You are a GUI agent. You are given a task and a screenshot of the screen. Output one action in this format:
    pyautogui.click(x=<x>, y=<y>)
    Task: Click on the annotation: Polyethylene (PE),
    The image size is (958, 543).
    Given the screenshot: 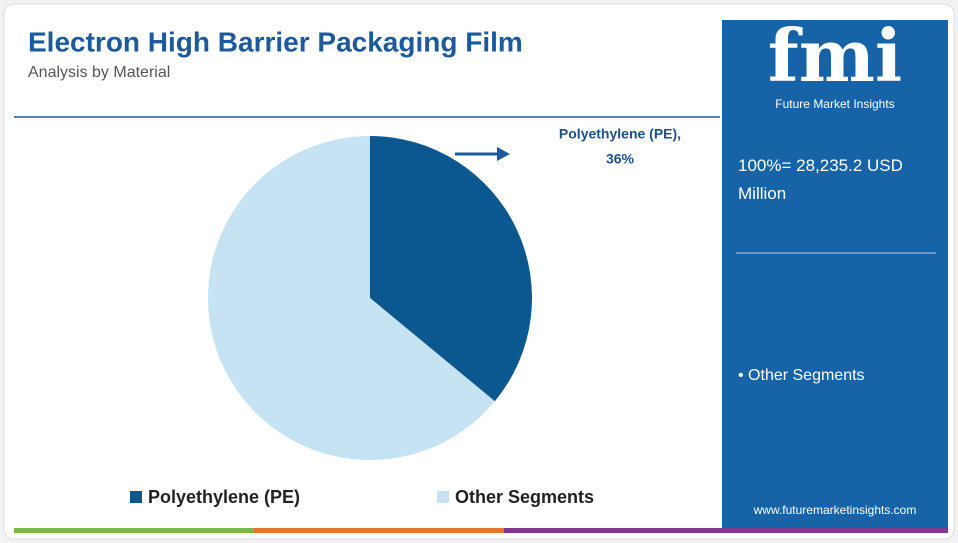 What is the action you would take?
    pyautogui.click(x=620, y=134)
    